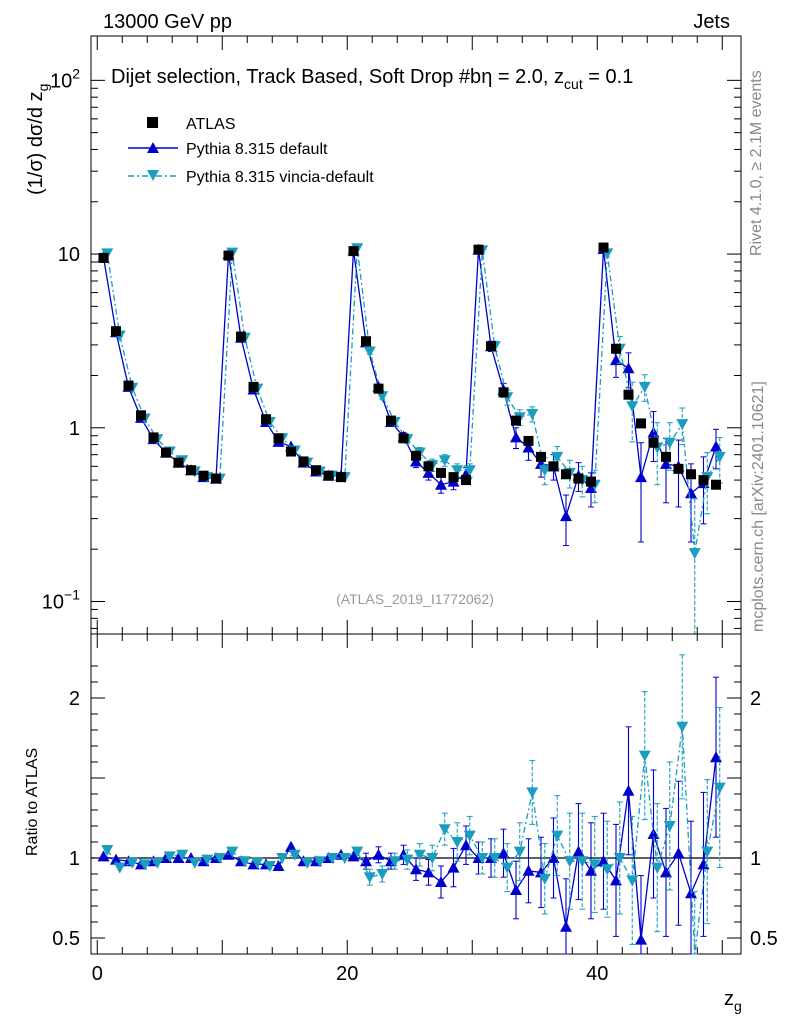 This screenshot has width=786, height=1029. Describe the element at coordinates (755, 859) in the screenshot. I see `ratio-tick-label-right: 1` at that location.